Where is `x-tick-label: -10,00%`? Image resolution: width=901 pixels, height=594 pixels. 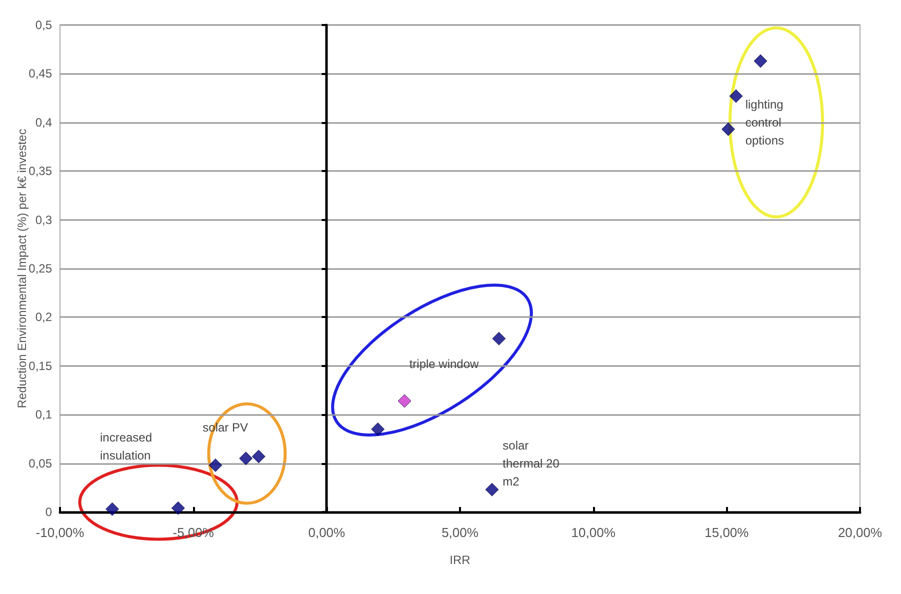
x-tick-label: -10,00% is located at coordinates (60, 532).